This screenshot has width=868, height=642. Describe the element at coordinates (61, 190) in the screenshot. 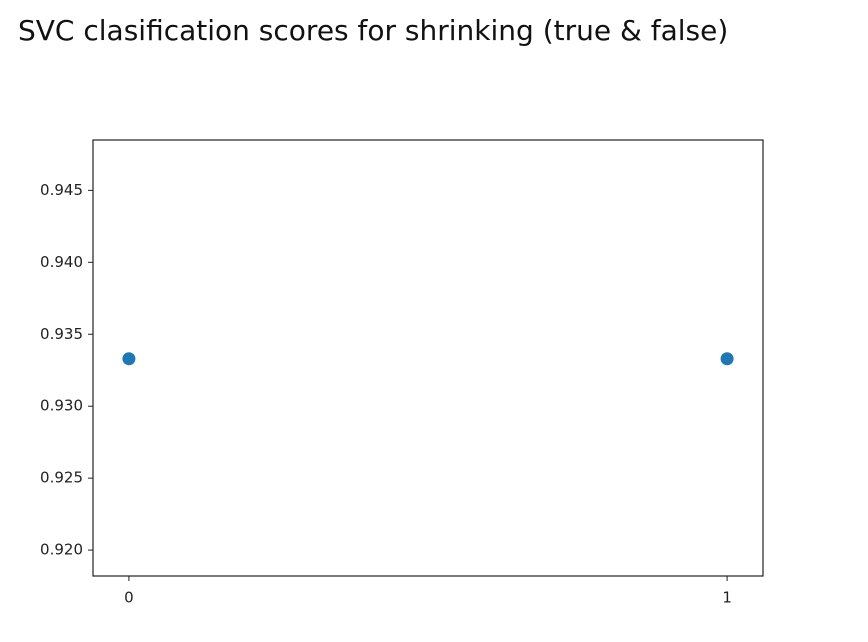

I see `y-tick-label: 0.945` at that location.